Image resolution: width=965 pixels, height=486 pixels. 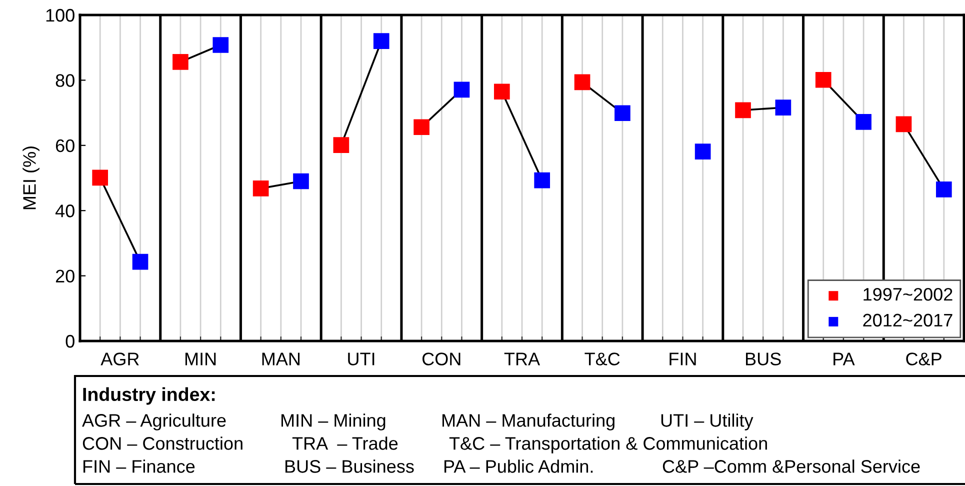 What do you see at coordinates (333, 422) in the screenshot?
I see `text: MIN – Mining` at bounding box center [333, 422].